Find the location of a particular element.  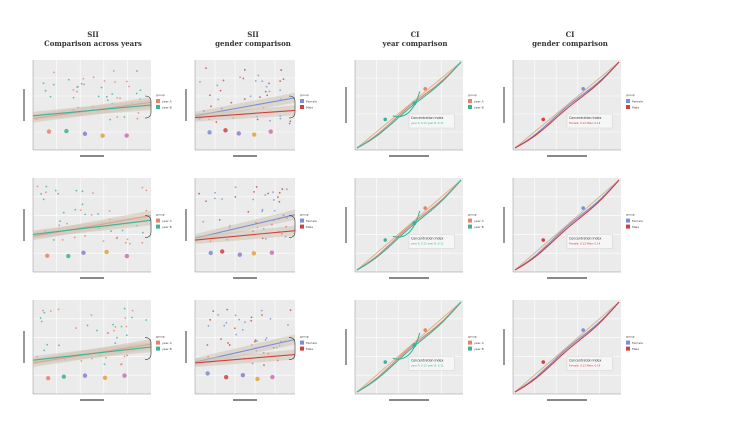

legend-label: year B is located at coordinates (167, 227).